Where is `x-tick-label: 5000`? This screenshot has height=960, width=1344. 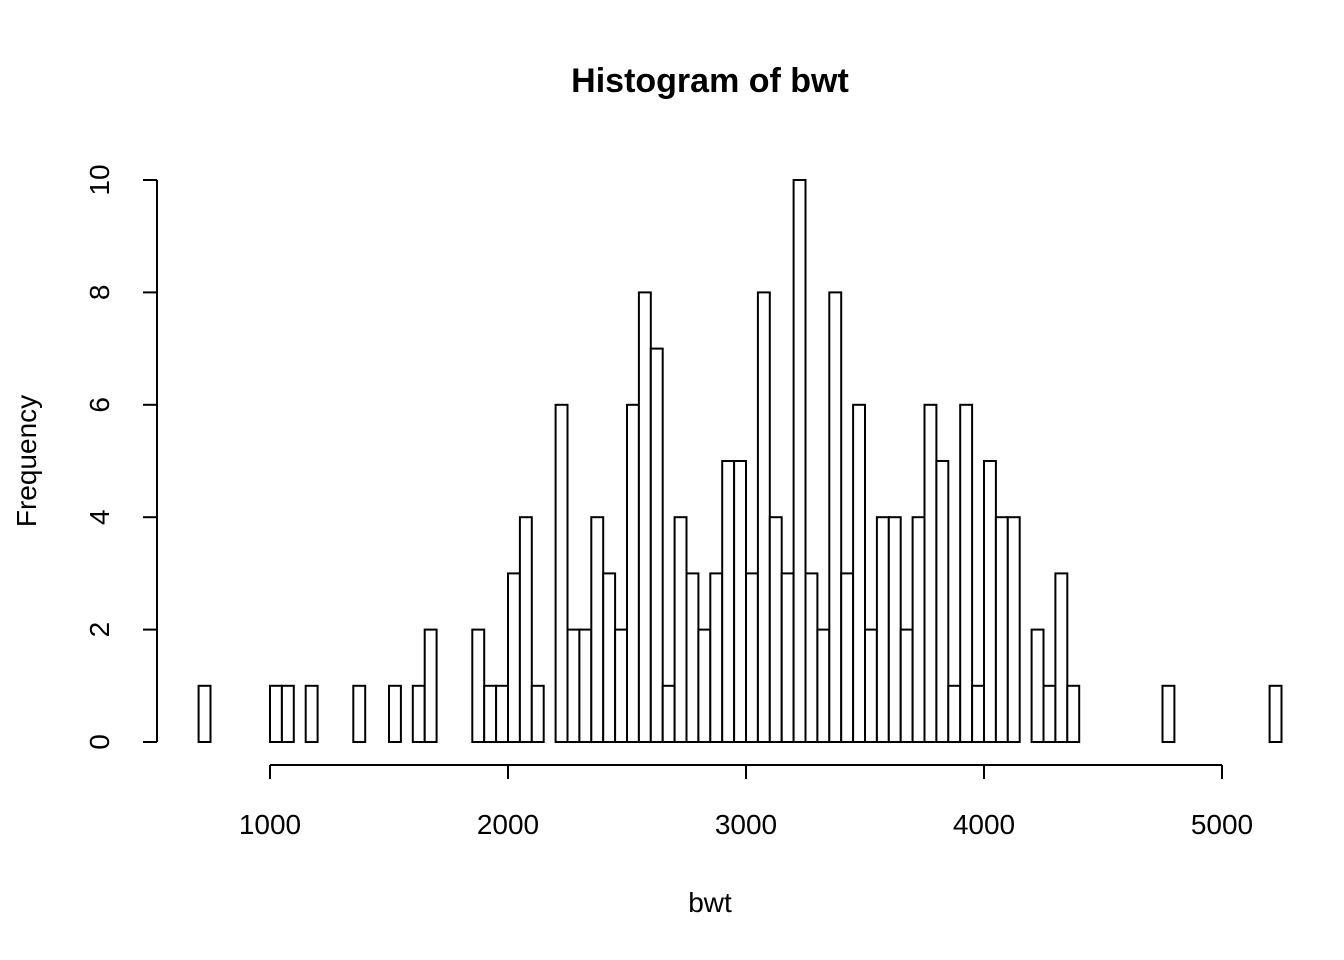 x-tick-label: 5000 is located at coordinates (1222, 824).